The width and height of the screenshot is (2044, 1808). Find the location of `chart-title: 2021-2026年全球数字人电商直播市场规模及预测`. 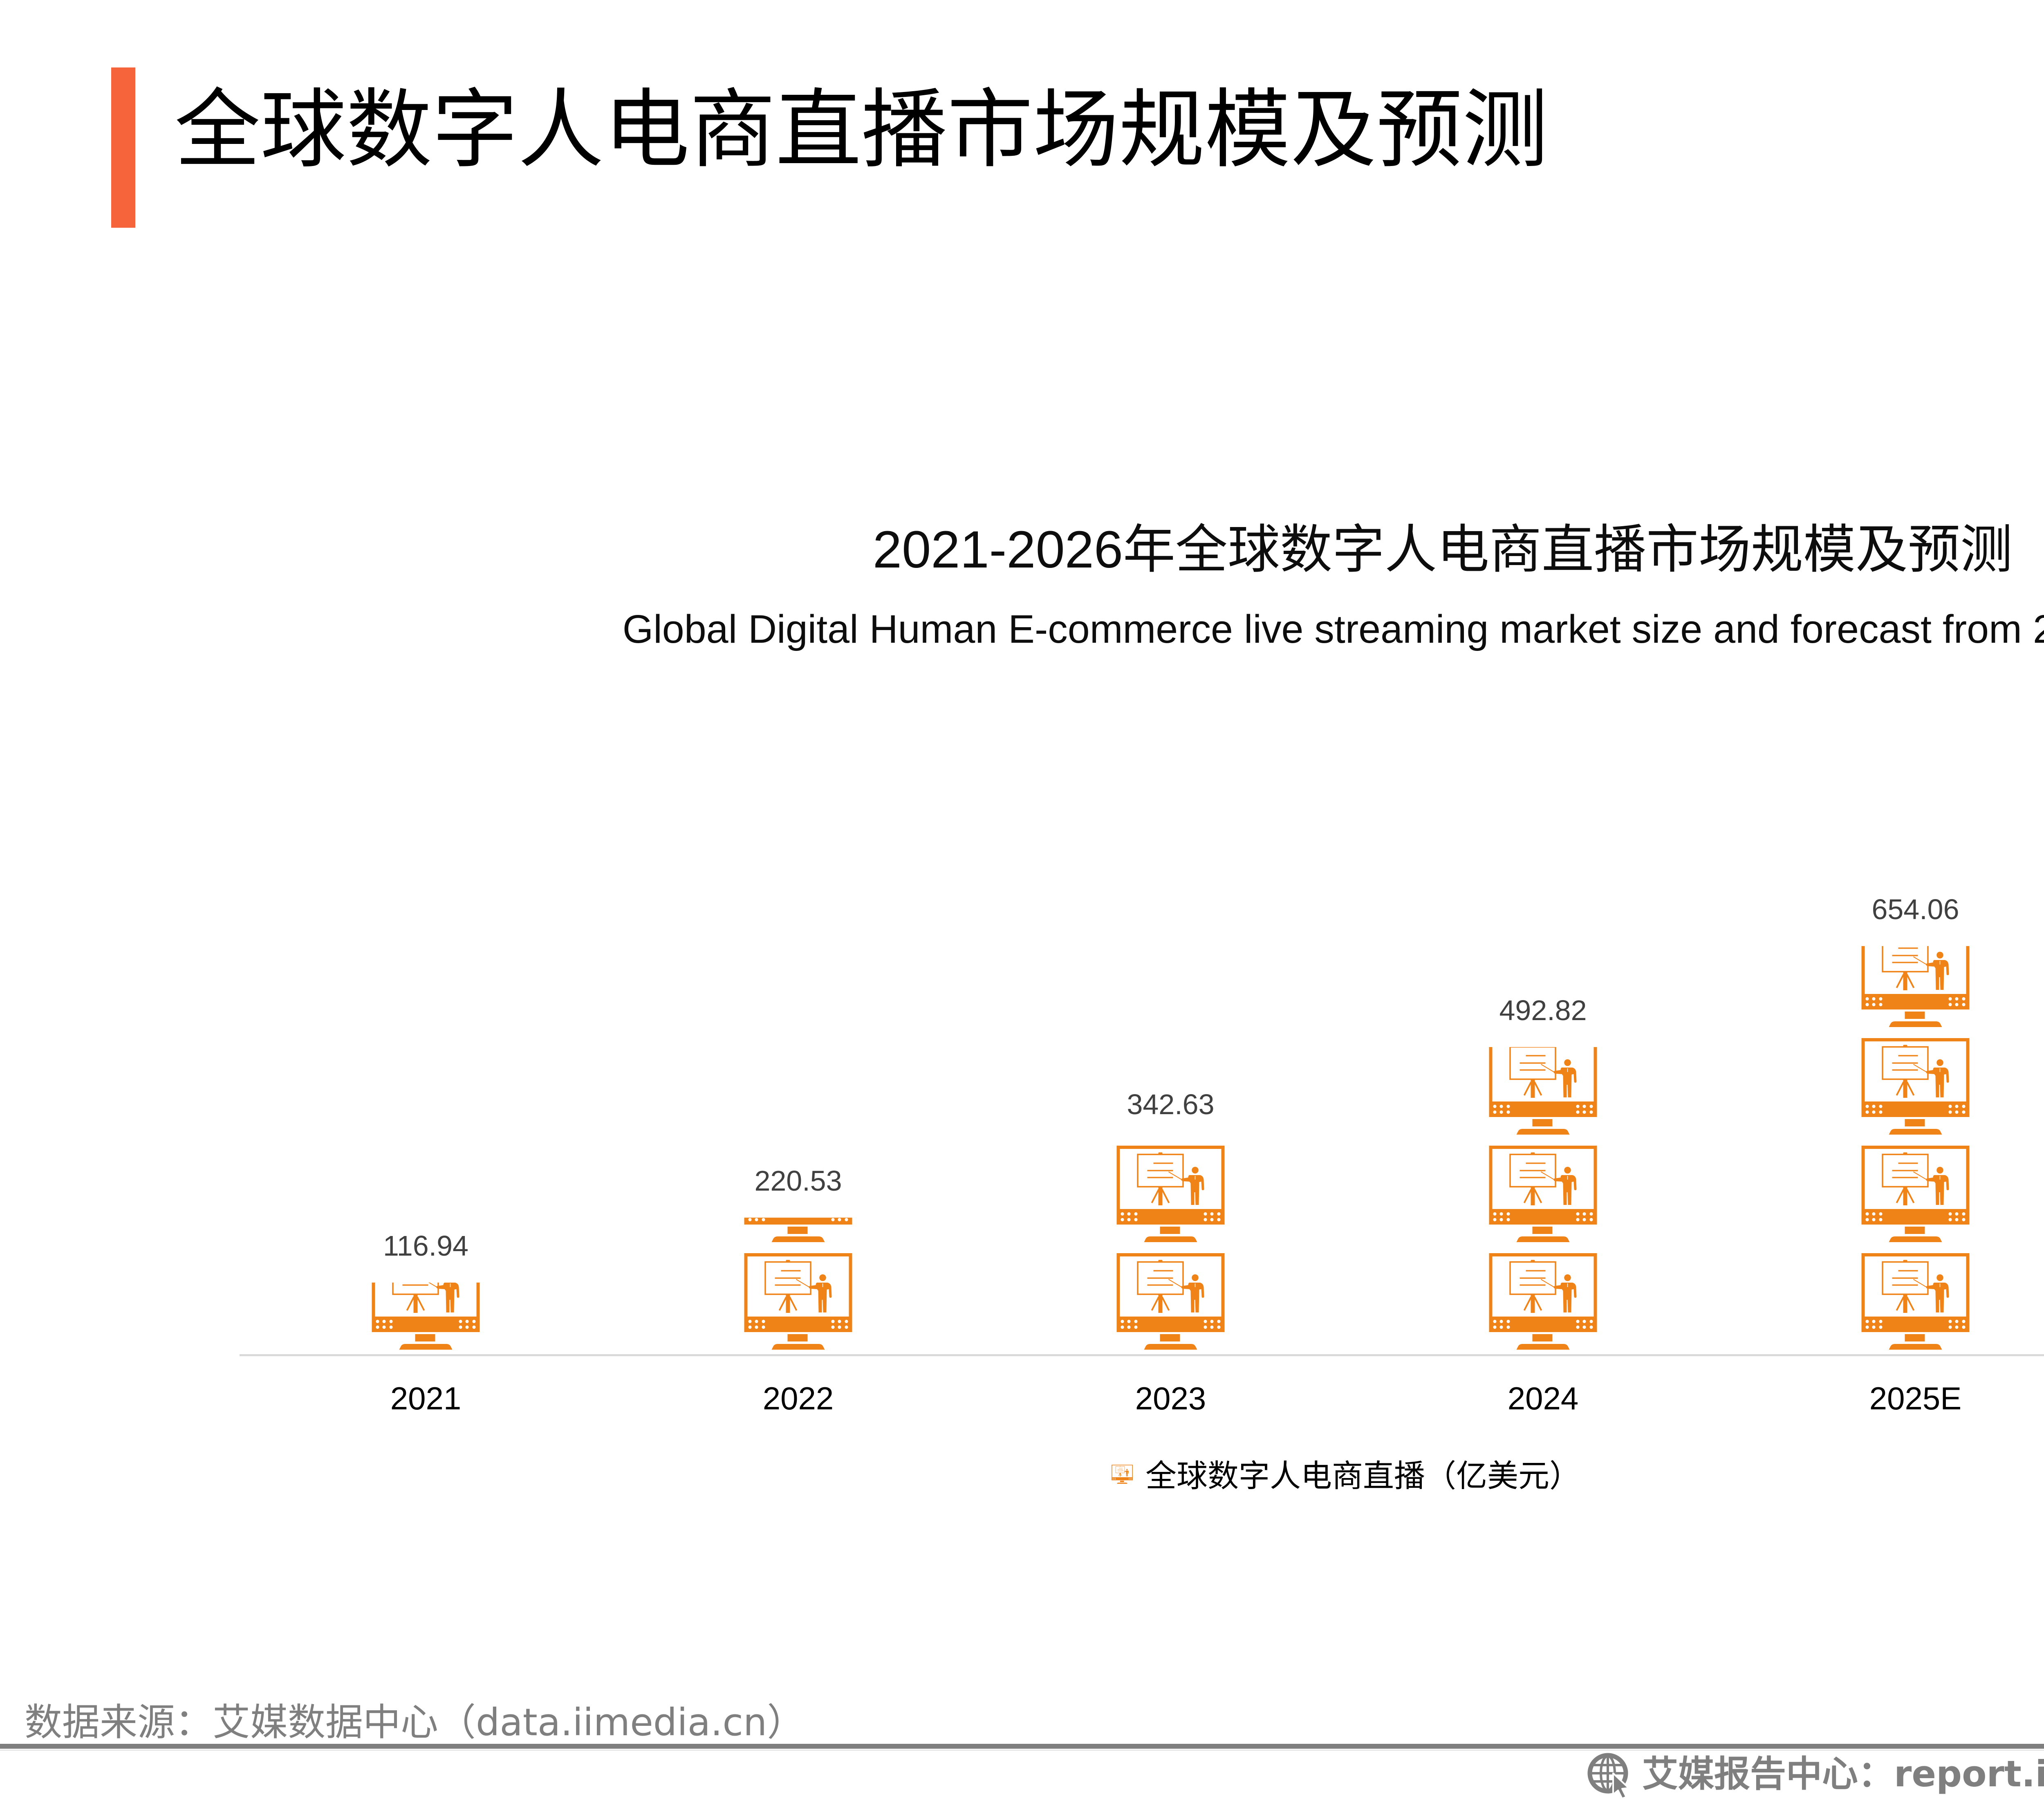

chart-title: 2021-2026年全球数字人电商直播市场规模及预测 is located at coordinates (1443, 549).